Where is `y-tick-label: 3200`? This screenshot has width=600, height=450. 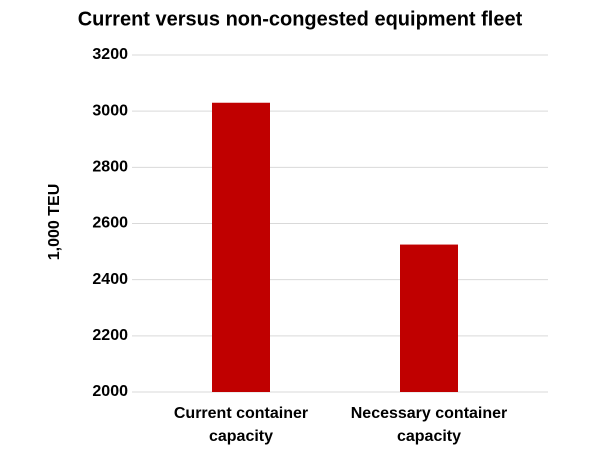
y-tick-label: 3200 is located at coordinates (110, 54).